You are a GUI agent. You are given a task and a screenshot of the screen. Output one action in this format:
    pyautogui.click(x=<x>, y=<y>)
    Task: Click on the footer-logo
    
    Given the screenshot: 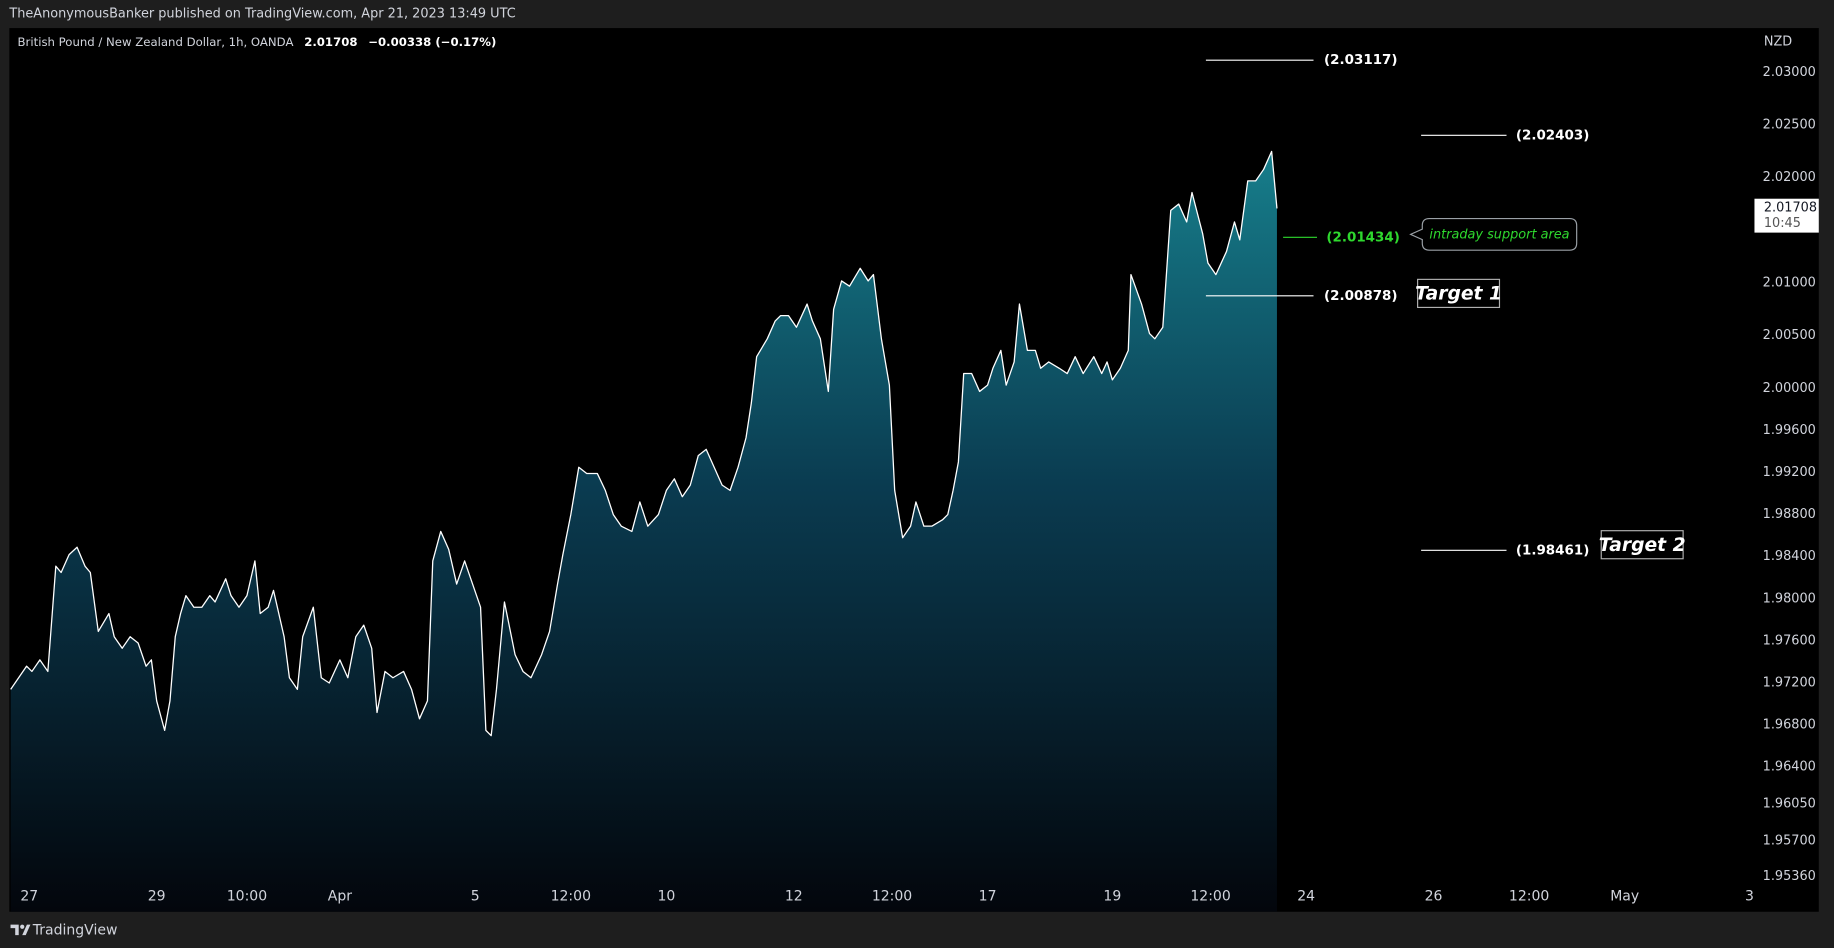 What is the action you would take?
    pyautogui.click(x=20, y=930)
    